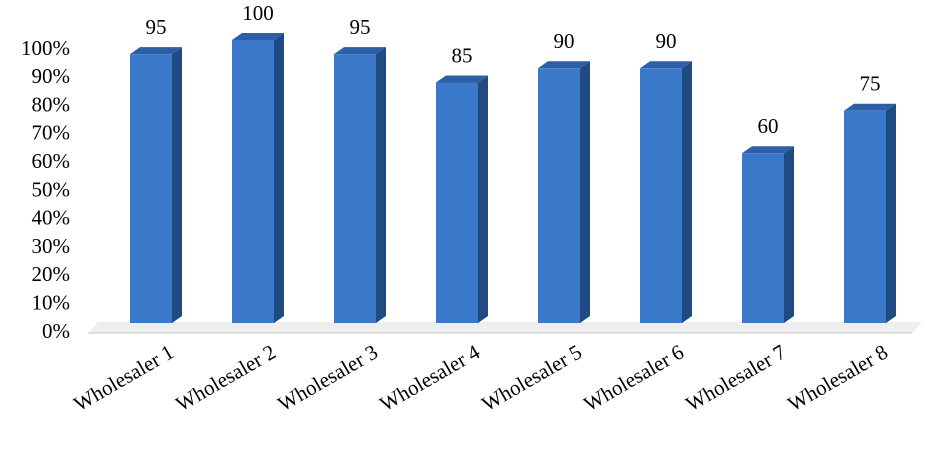 This screenshot has width=935, height=459. Describe the element at coordinates (870, 84) in the screenshot. I see `data-label: 75` at that location.